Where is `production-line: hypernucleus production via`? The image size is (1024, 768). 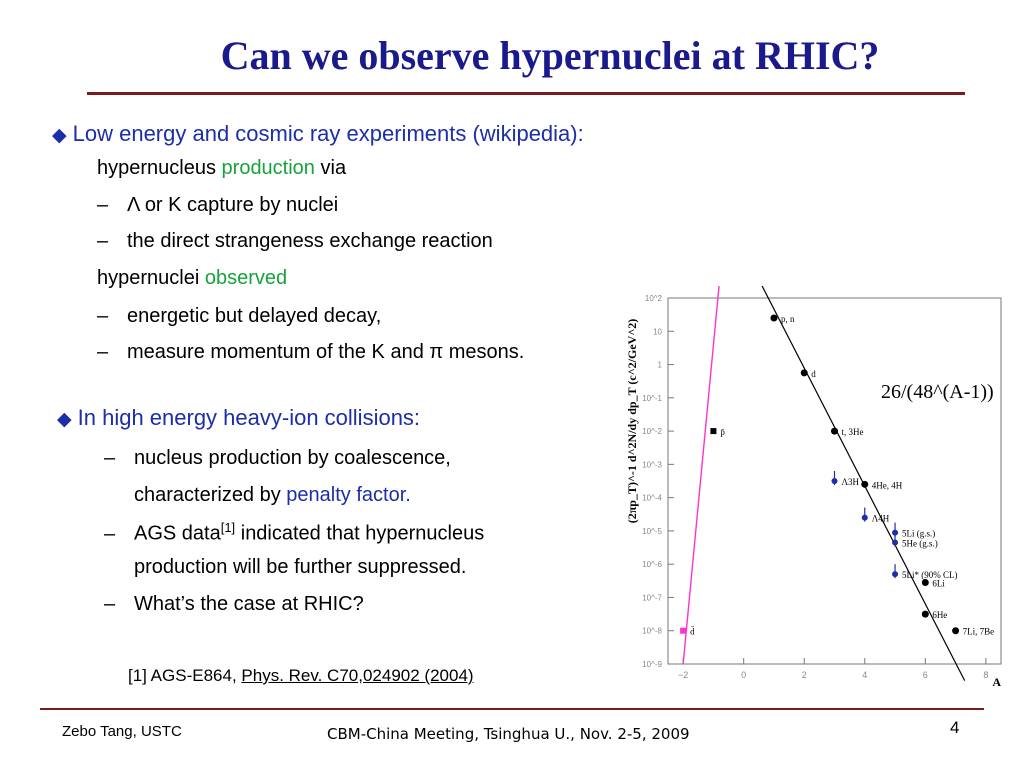
production-line: hypernucleus production via is located at coordinates (221, 168).